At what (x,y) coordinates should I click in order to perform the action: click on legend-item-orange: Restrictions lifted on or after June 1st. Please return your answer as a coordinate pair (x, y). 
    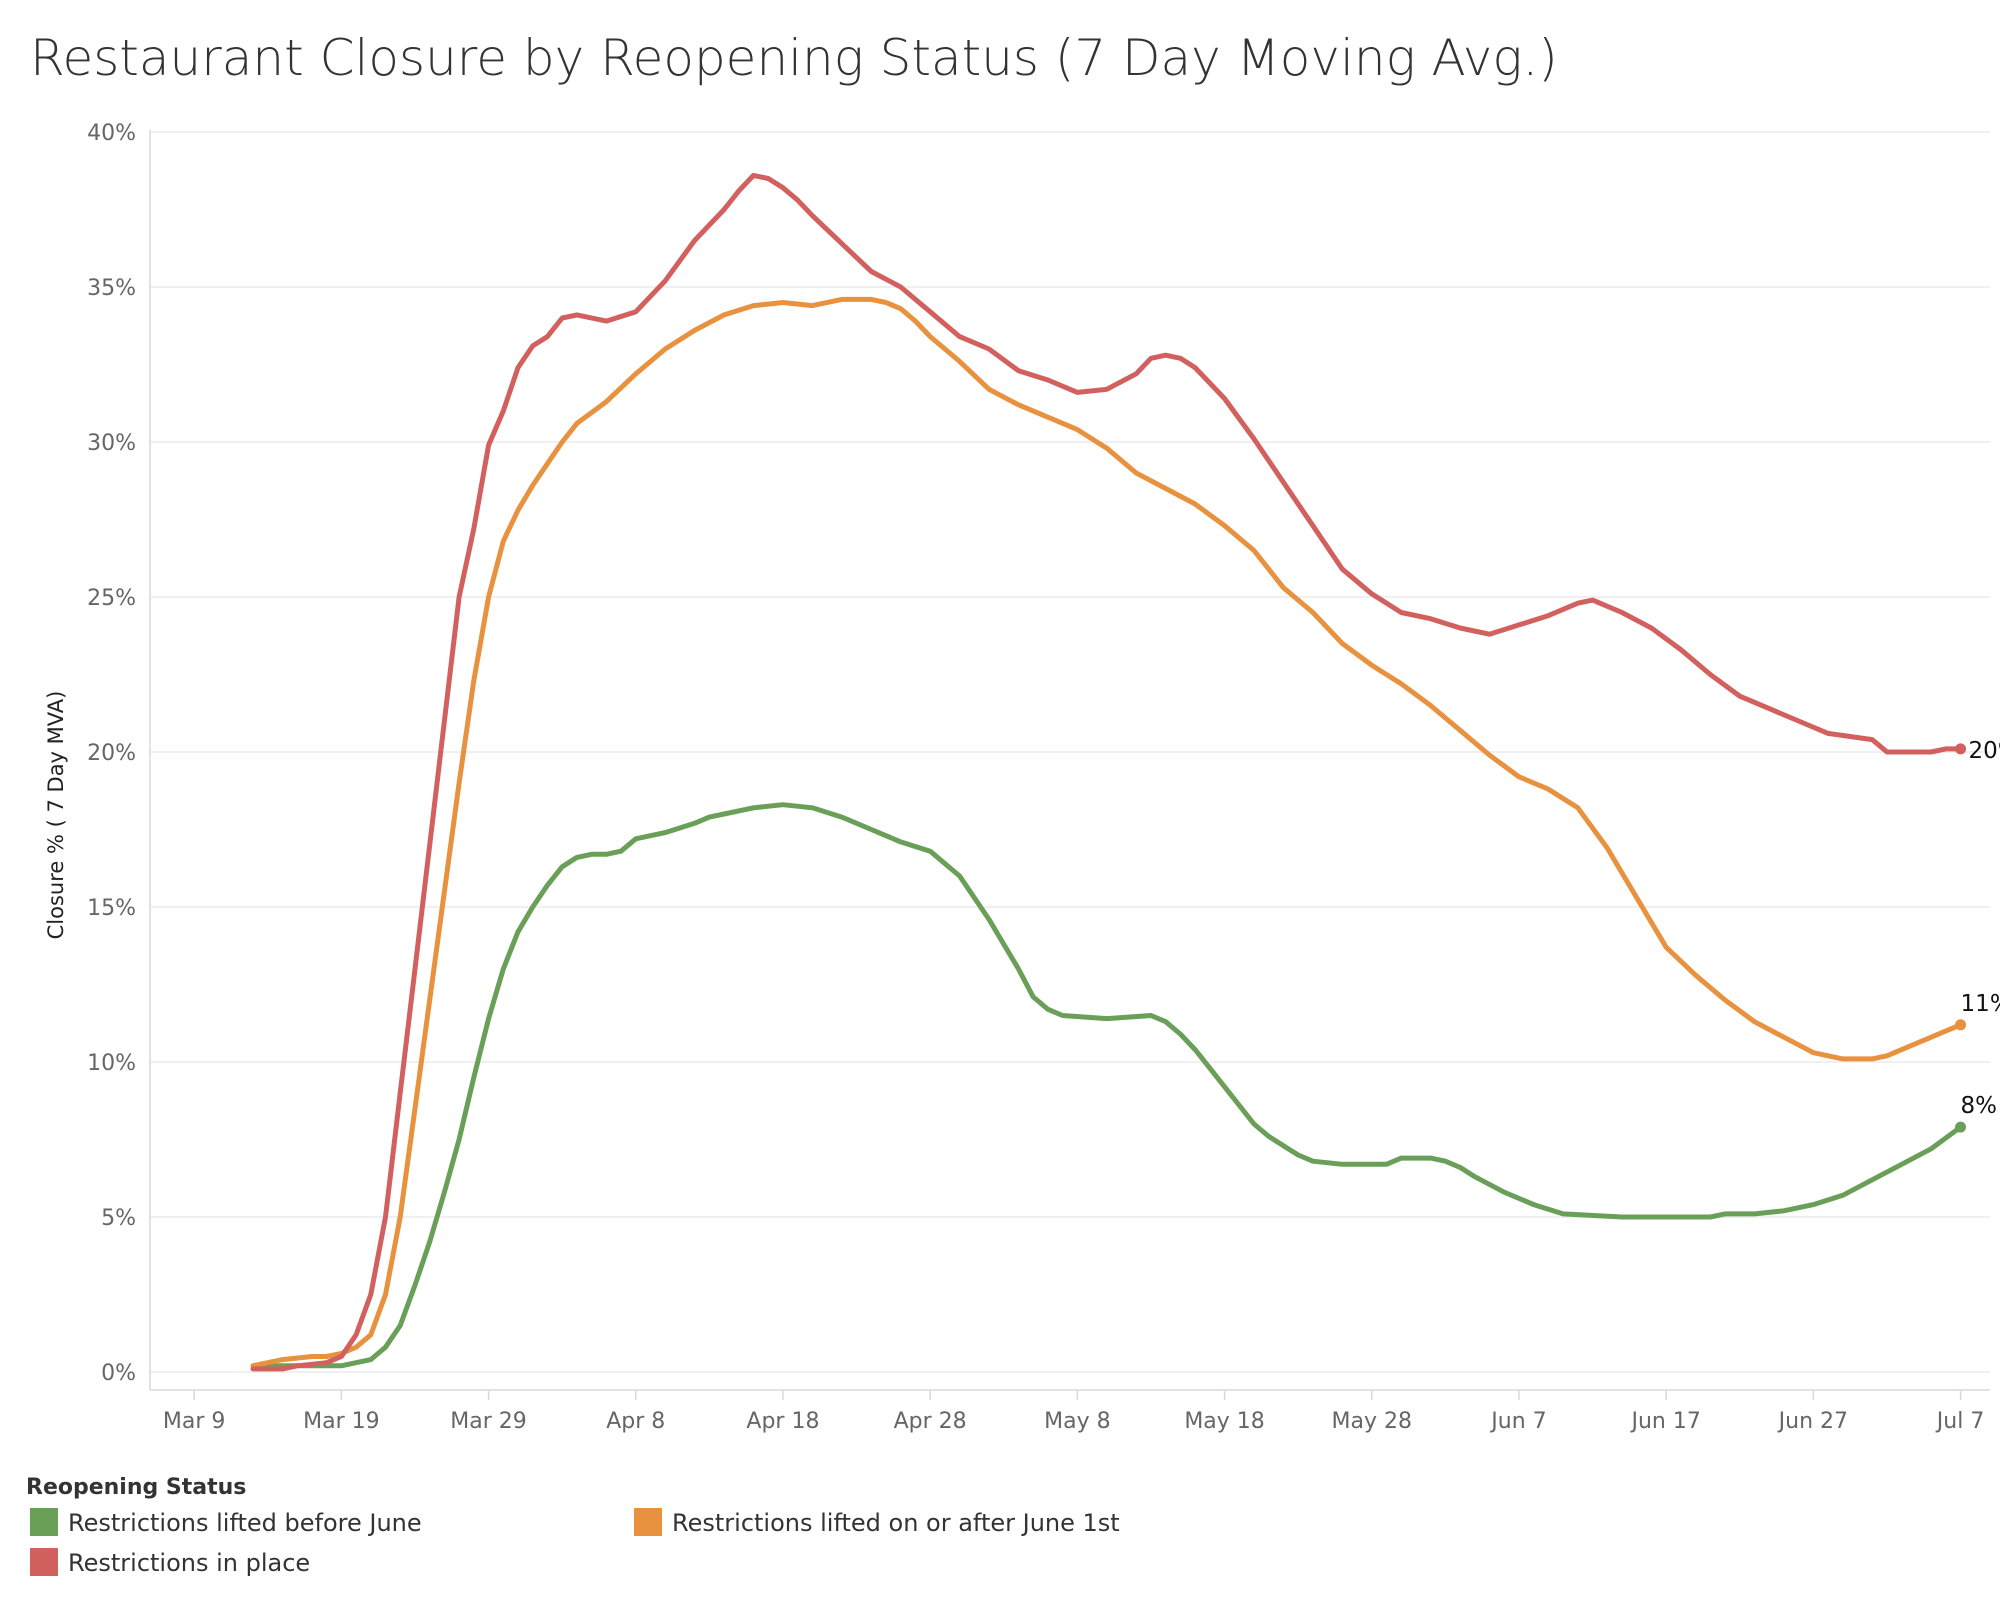
    Looking at the image, I should click on (877, 1522).